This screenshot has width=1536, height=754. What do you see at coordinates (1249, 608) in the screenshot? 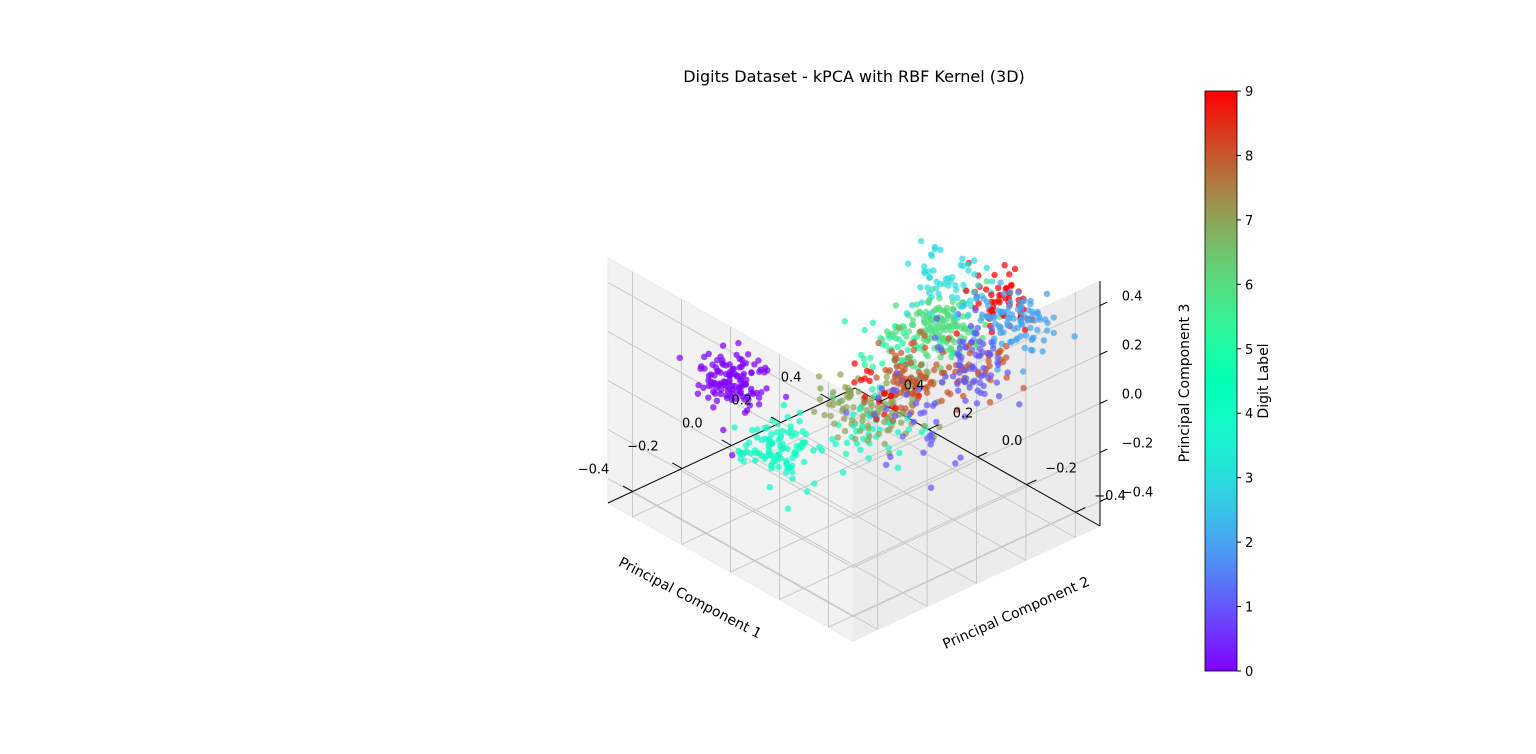
I see `colorbar-tick-label: 1` at bounding box center [1249, 608].